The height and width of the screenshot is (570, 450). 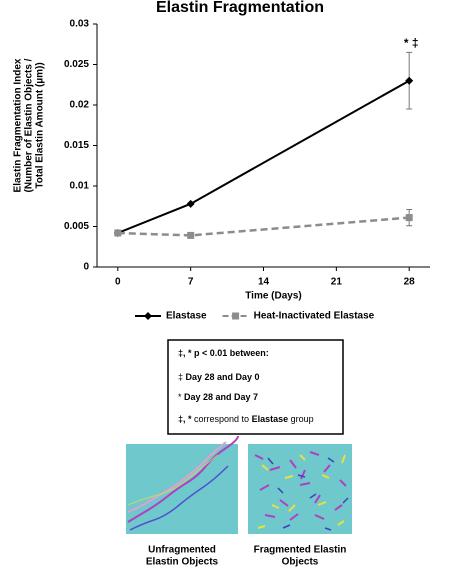 I want to click on x-tick-label: 28, so click(x=410, y=282).